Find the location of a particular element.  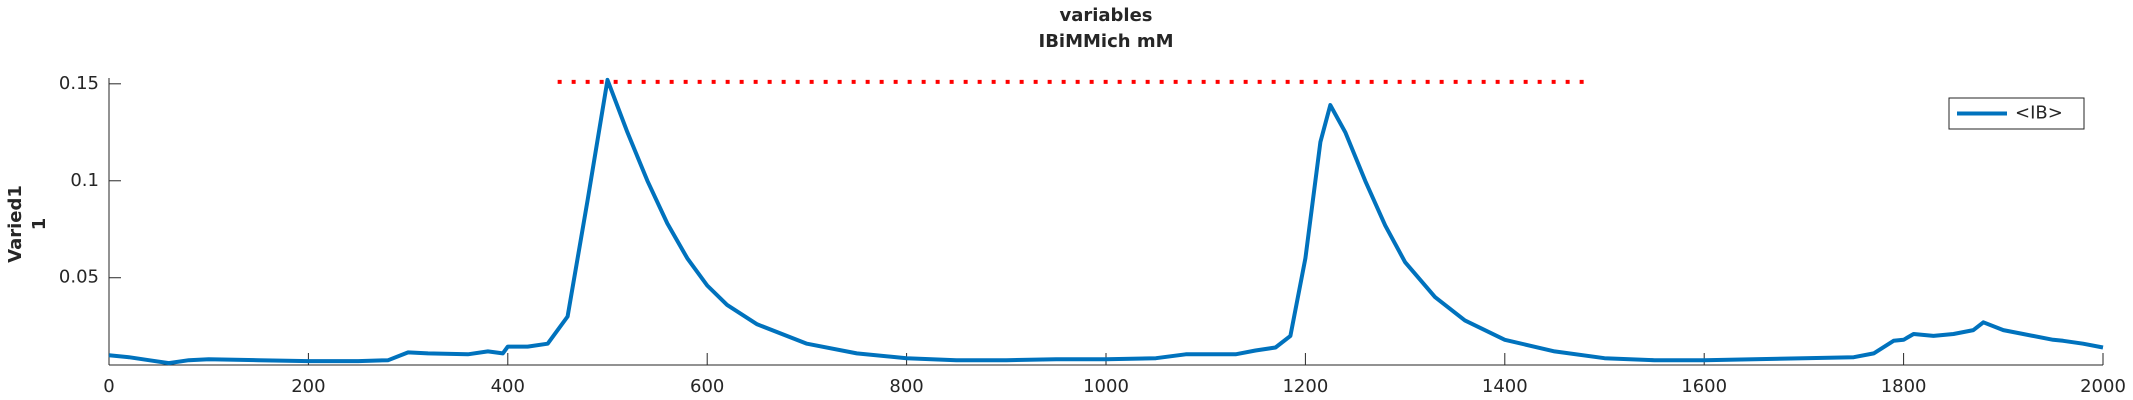

x-tick-label: 1200 is located at coordinates (1305, 386).